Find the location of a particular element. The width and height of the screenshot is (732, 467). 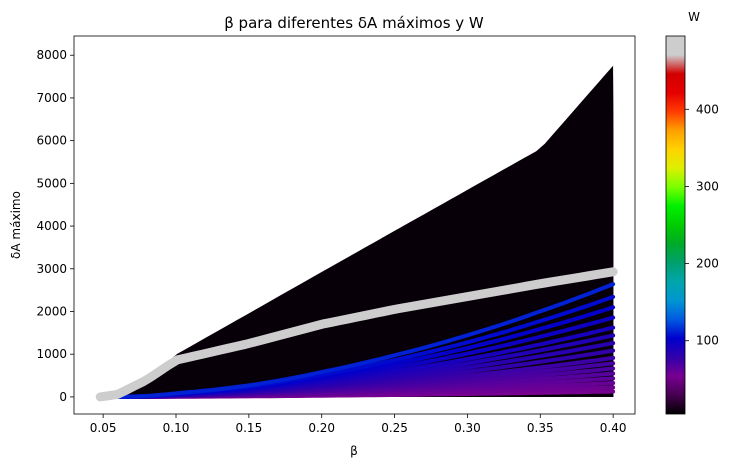

x-tick-label: 0.15 is located at coordinates (248, 428).